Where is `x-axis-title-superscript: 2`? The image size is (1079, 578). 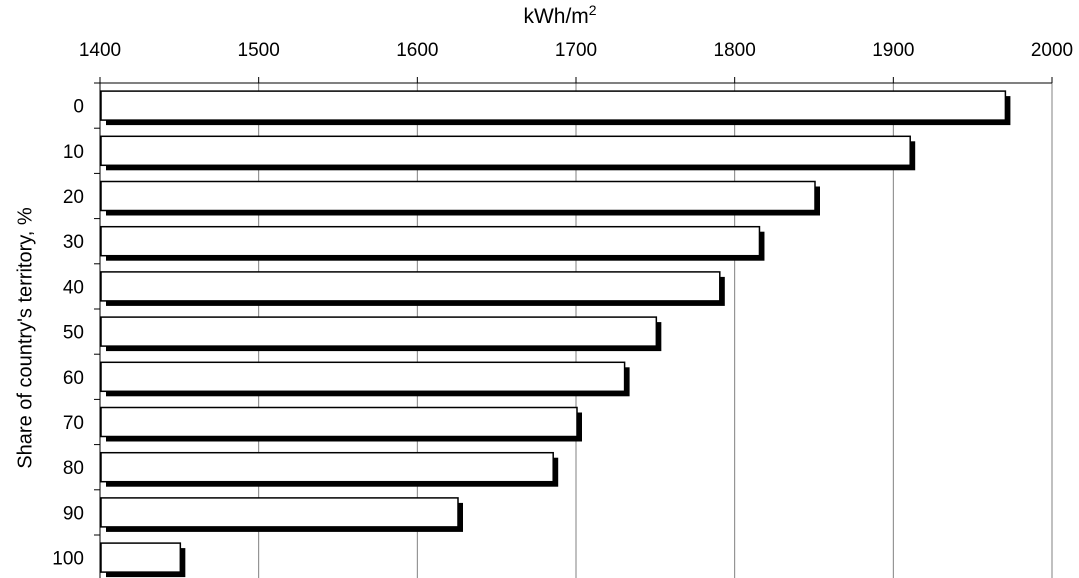
x-axis-title-superscript: 2 is located at coordinates (593, 10).